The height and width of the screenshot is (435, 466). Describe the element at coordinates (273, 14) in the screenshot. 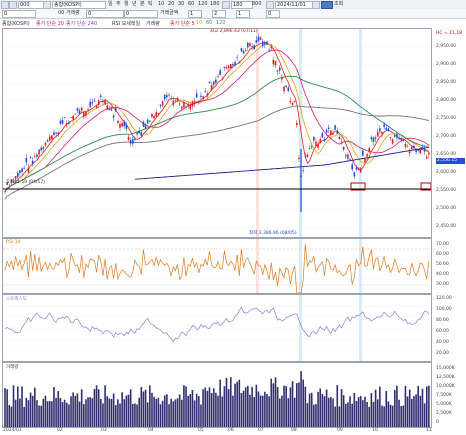

I see `field-7: 0` at that location.